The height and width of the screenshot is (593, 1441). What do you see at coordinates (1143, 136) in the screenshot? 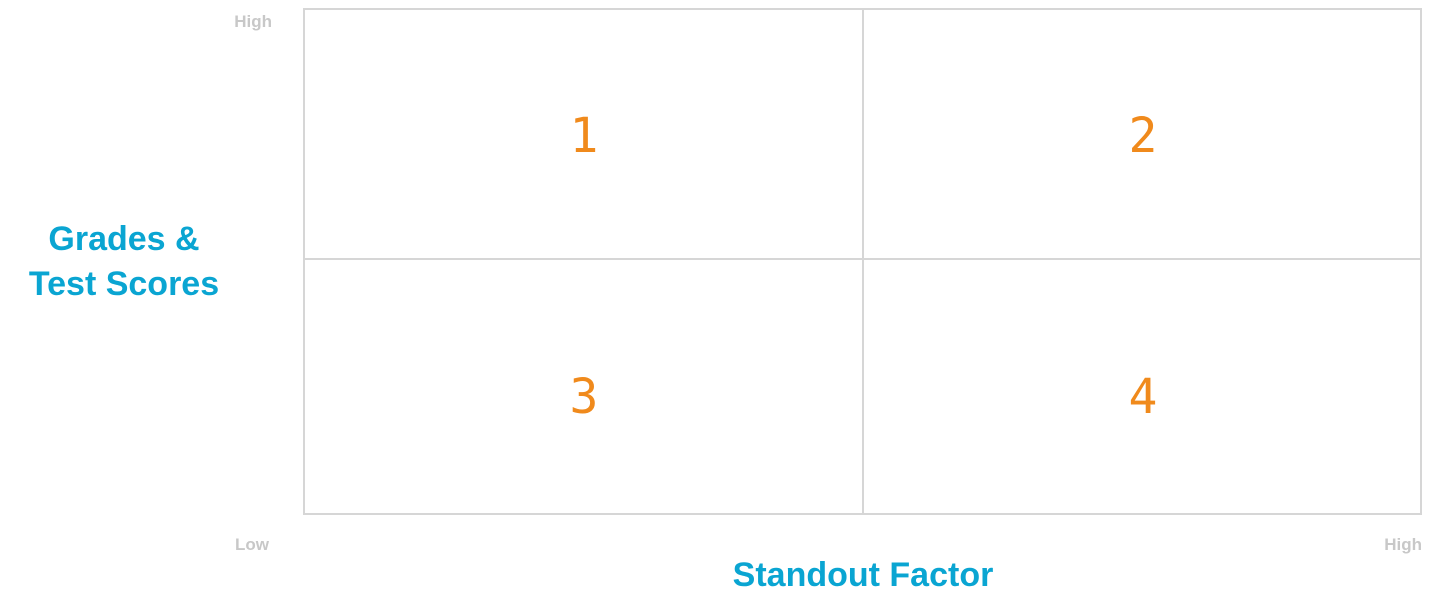
I see `quadrant-number: 2` at bounding box center [1143, 136].